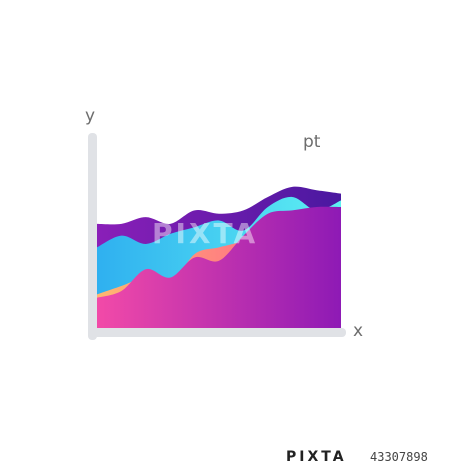 Image resolution: width=450 pixels, height=469 pixels. Describe the element at coordinates (225, 456) in the screenshot. I see `footer-bar` at that location.